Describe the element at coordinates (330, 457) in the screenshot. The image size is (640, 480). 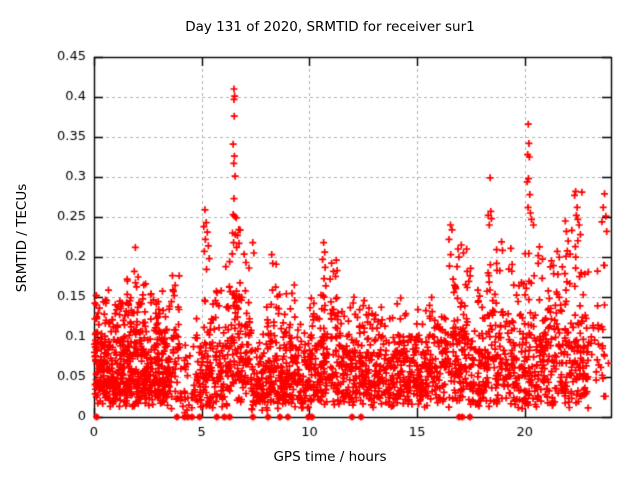
I see `x-axis-title: GPS time / hours` at that location.